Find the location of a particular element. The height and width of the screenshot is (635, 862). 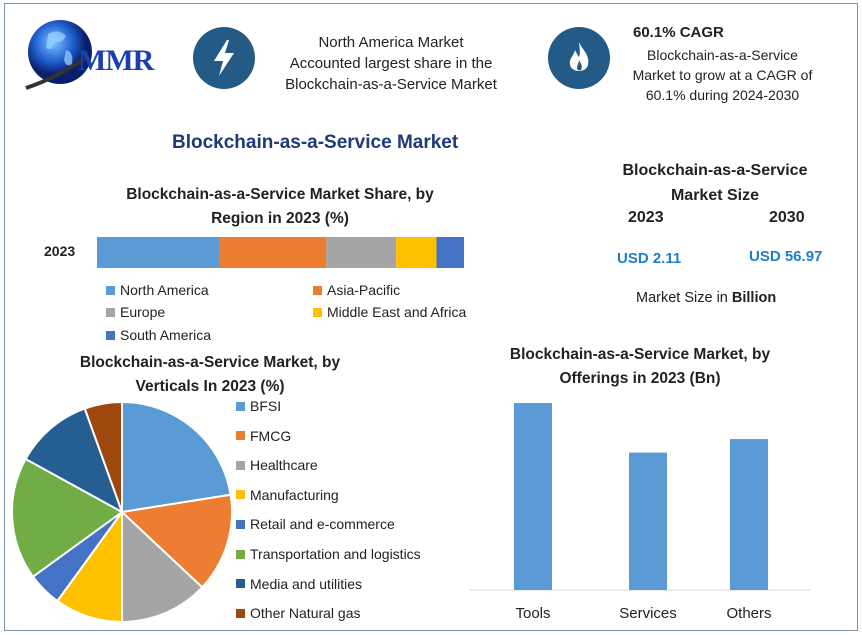

info1-line: Accounted largest share in the is located at coordinates (391, 63).